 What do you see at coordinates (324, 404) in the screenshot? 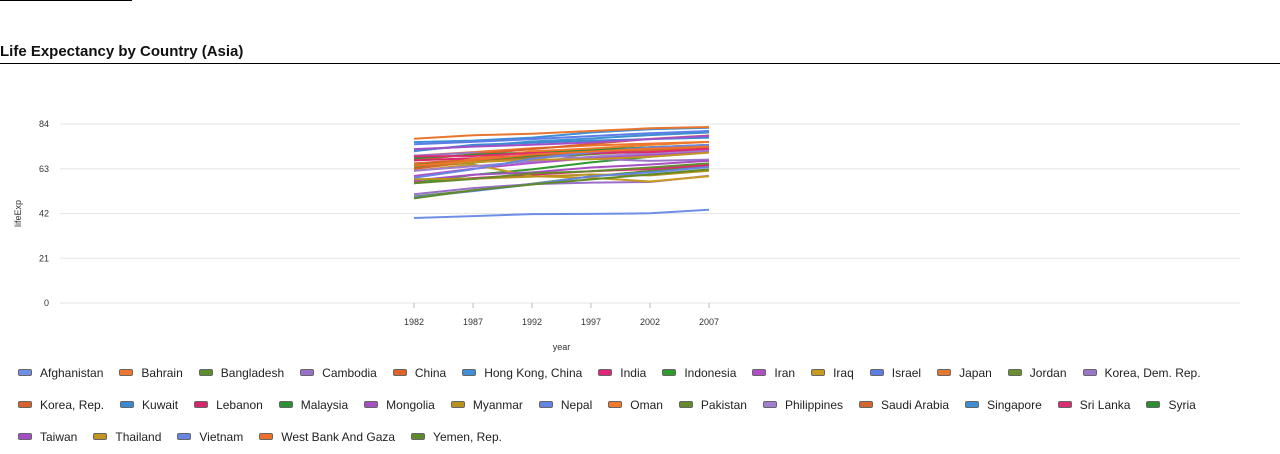
I see `legend-label: Malaysia` at bounding box center [324, 404].